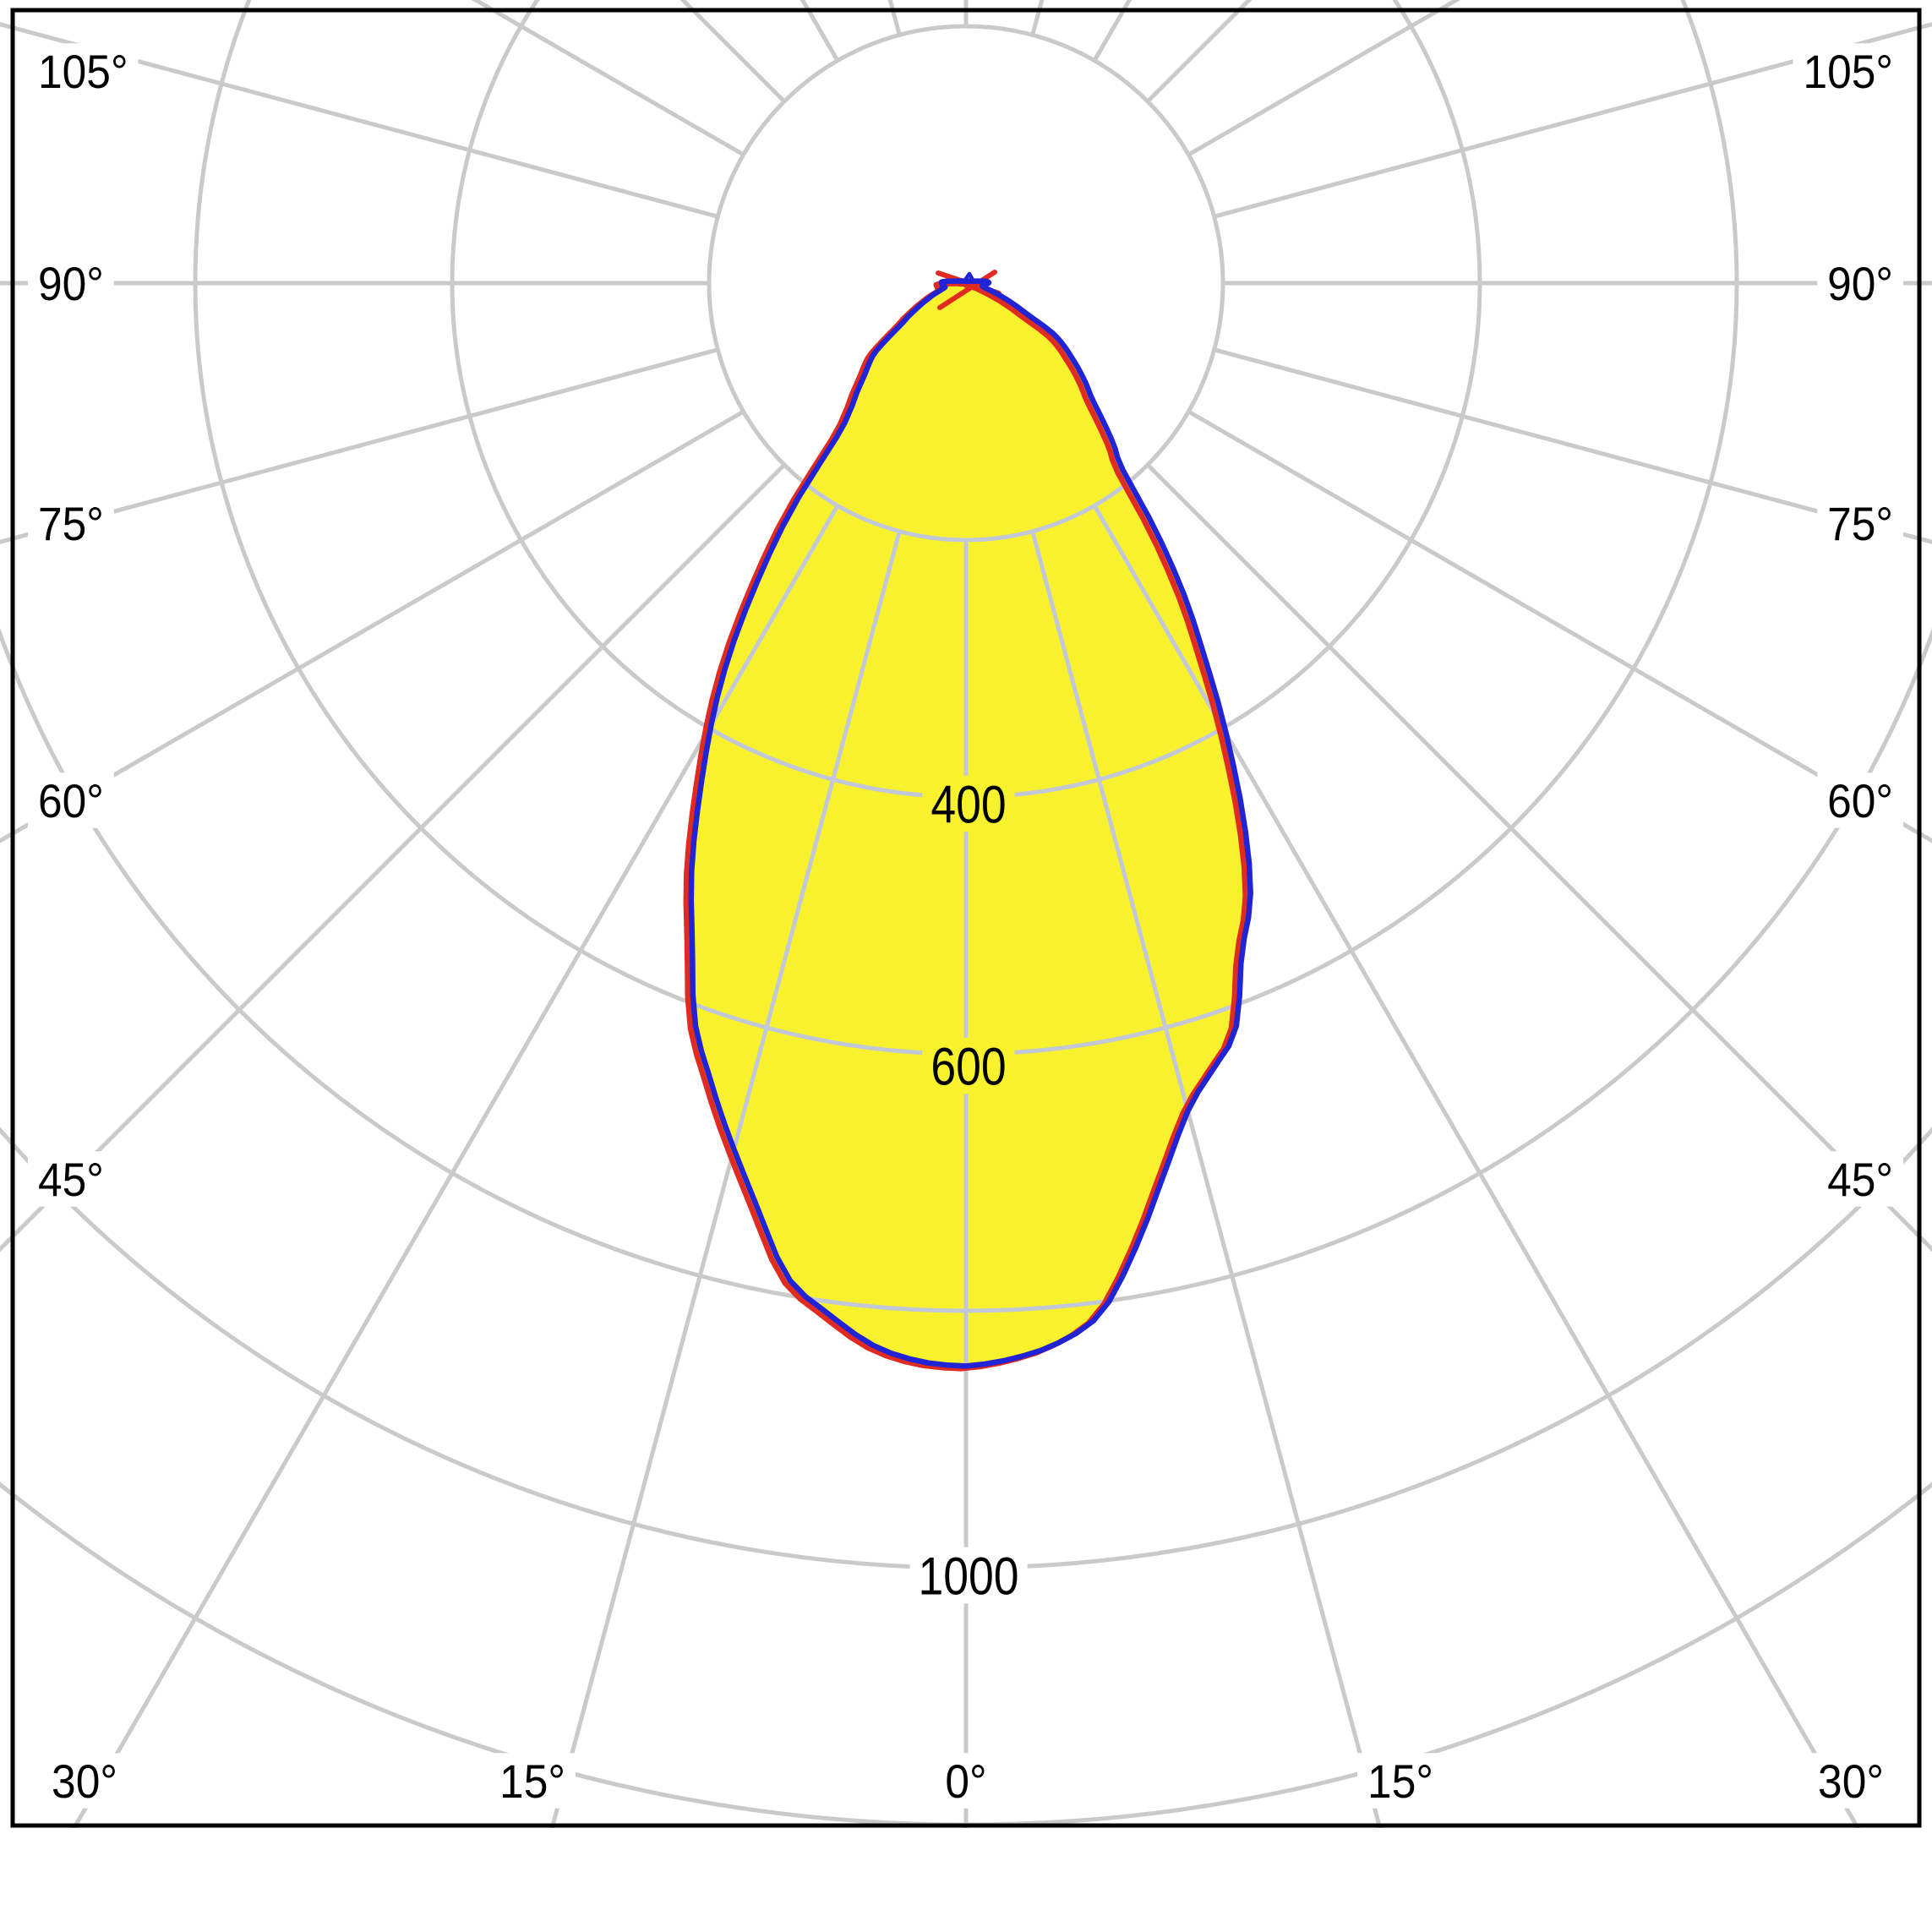 Image resolution: width=1932 pixels, height=1932 pixels. Describe the element at coordinates (968, 1576) in the screenshot. I see `svg-text: 1000` at that location.